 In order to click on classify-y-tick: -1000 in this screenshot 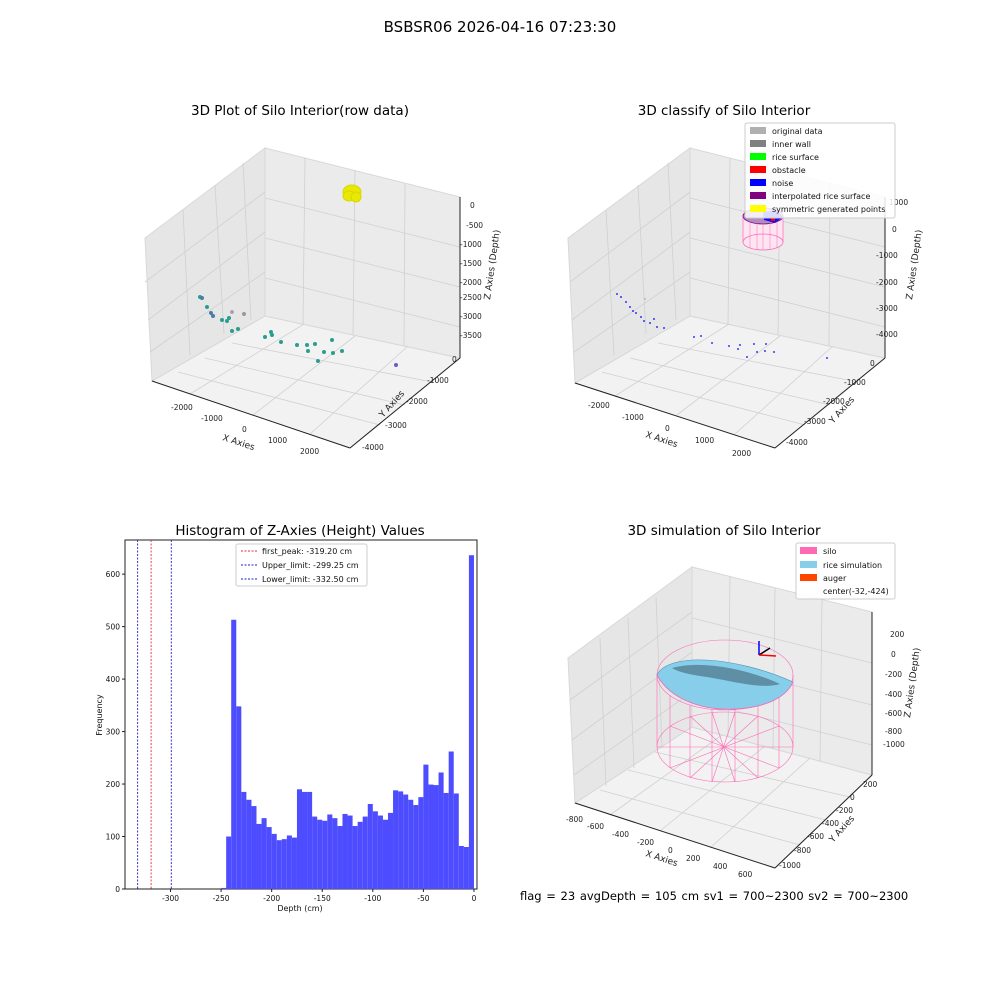, I will do `click(855, 382)`.